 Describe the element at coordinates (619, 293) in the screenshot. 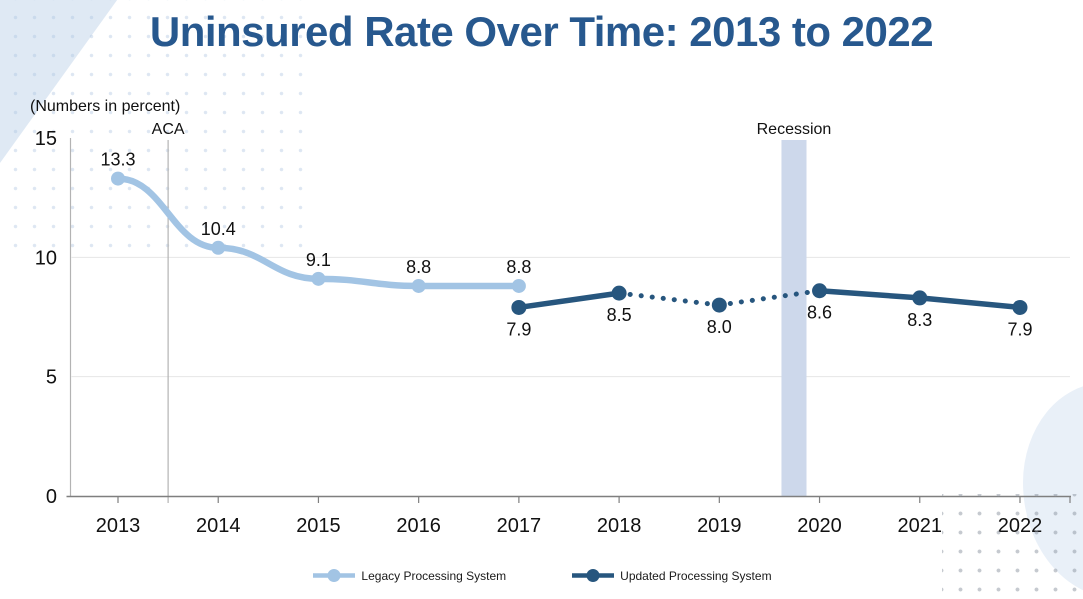

I see `updated-marker-2018` at that location.